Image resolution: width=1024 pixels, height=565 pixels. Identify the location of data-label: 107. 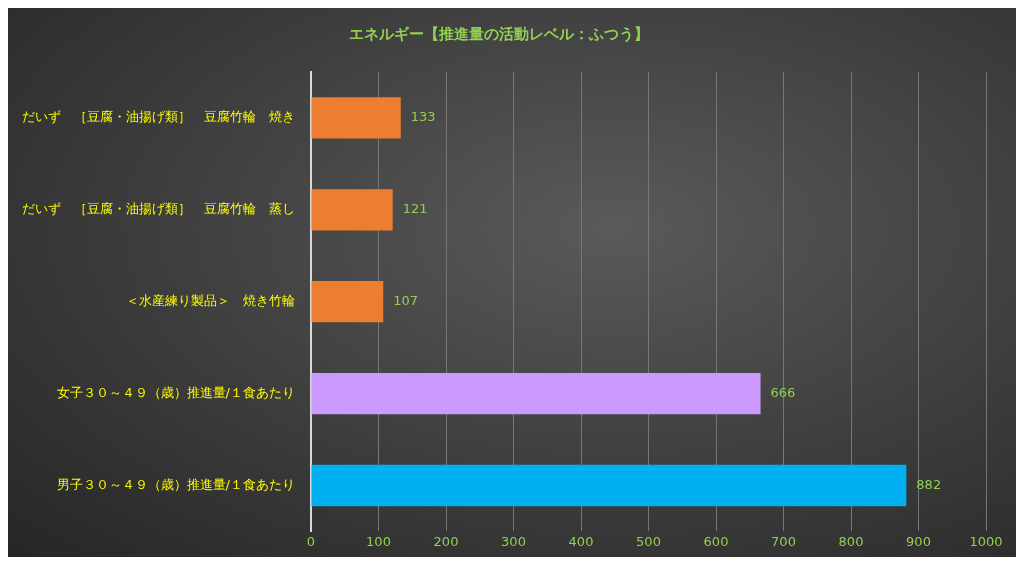
(406, 301).